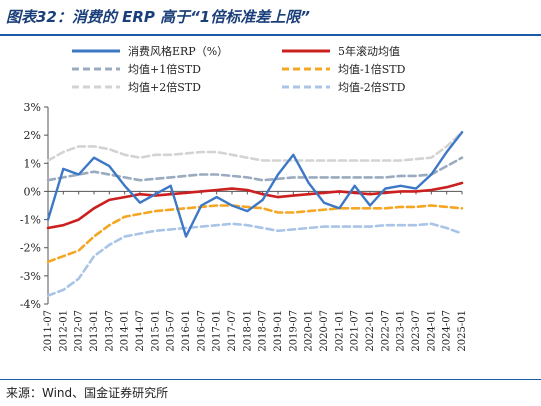  Describe the element at coordinates (324, 331) in the screenshot. I see `x-tick-label: 2020-07` at that location.